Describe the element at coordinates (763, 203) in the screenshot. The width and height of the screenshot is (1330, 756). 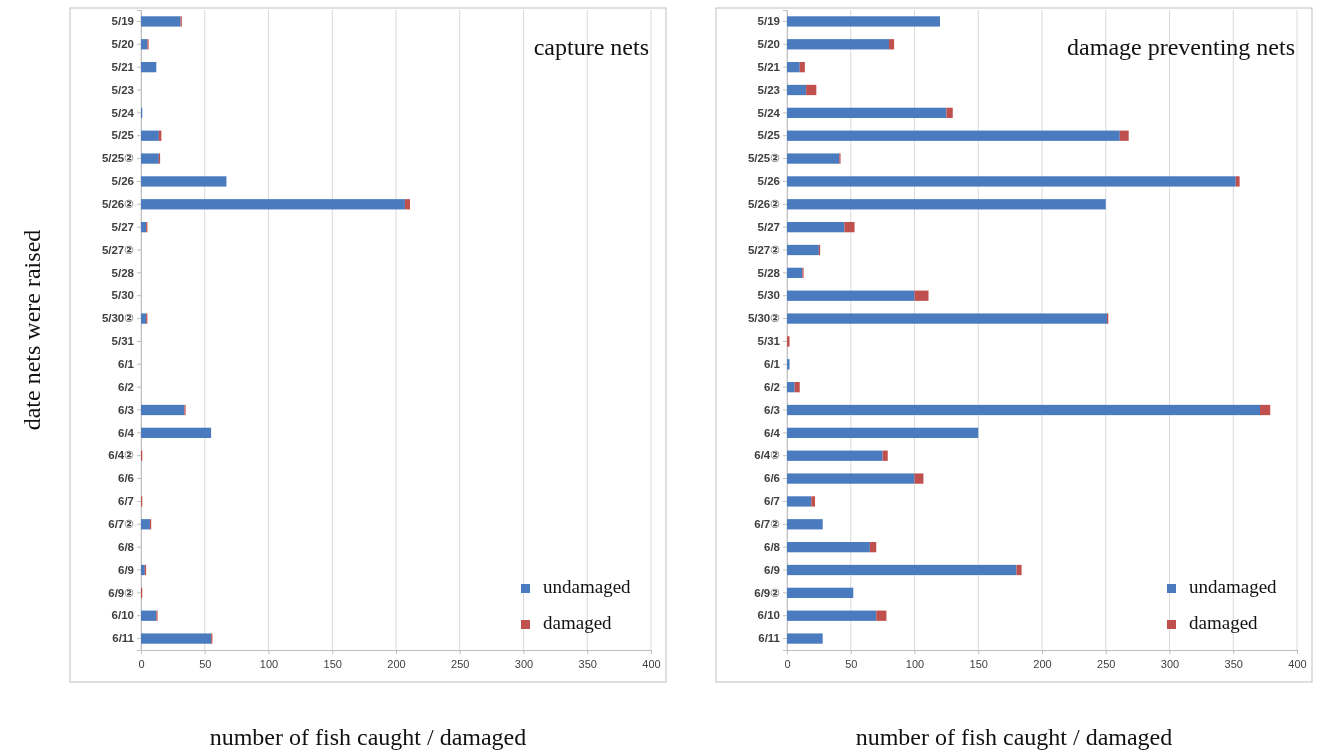
I see `y-tick-label: 5/26②` at that location.